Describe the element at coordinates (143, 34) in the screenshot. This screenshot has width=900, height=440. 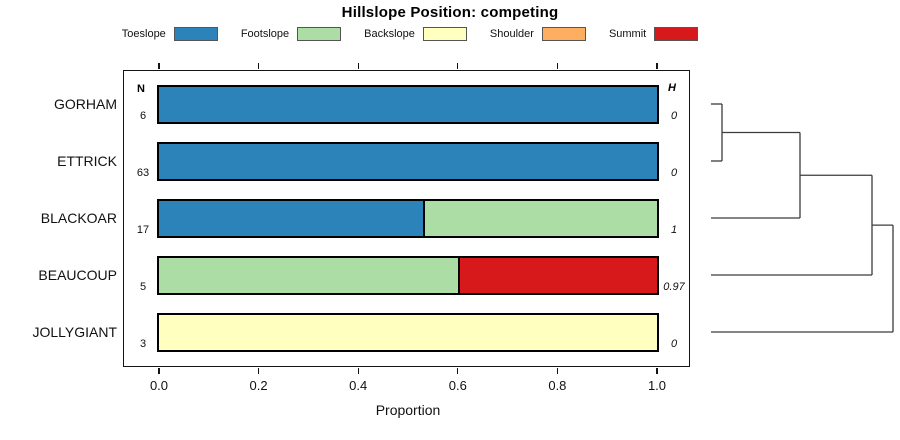
I see `legend-label: Toeslope` at that location.